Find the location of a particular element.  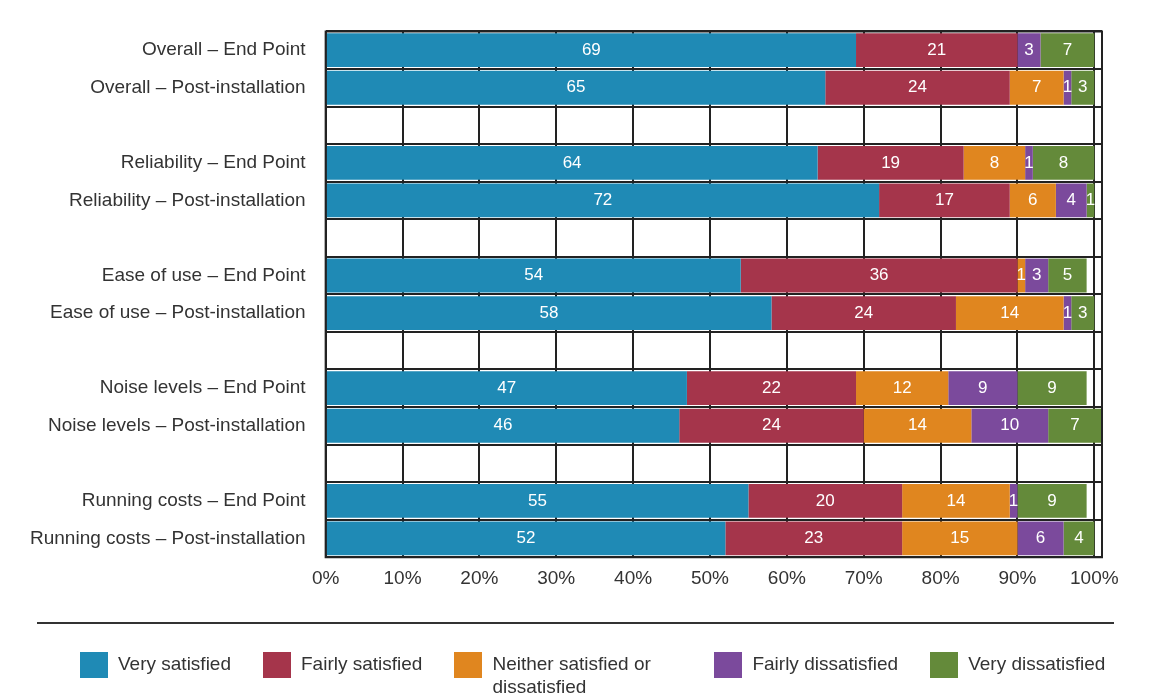

data-label: 64 is located at coordinates (572, 162).